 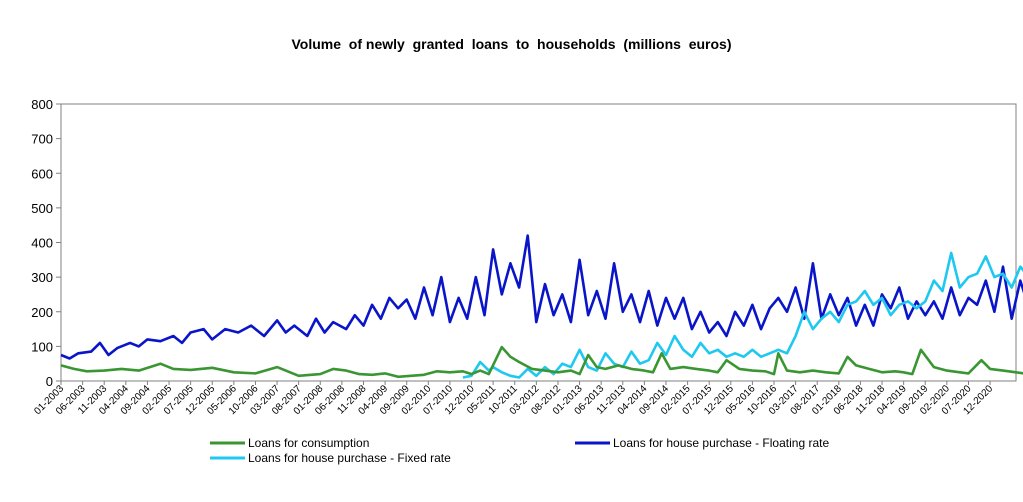 What do you see at coordinates (308, 443) in the screenshot?
I see `legend-label-consumption: Loans for consumption` at bounding box center [308, 443].